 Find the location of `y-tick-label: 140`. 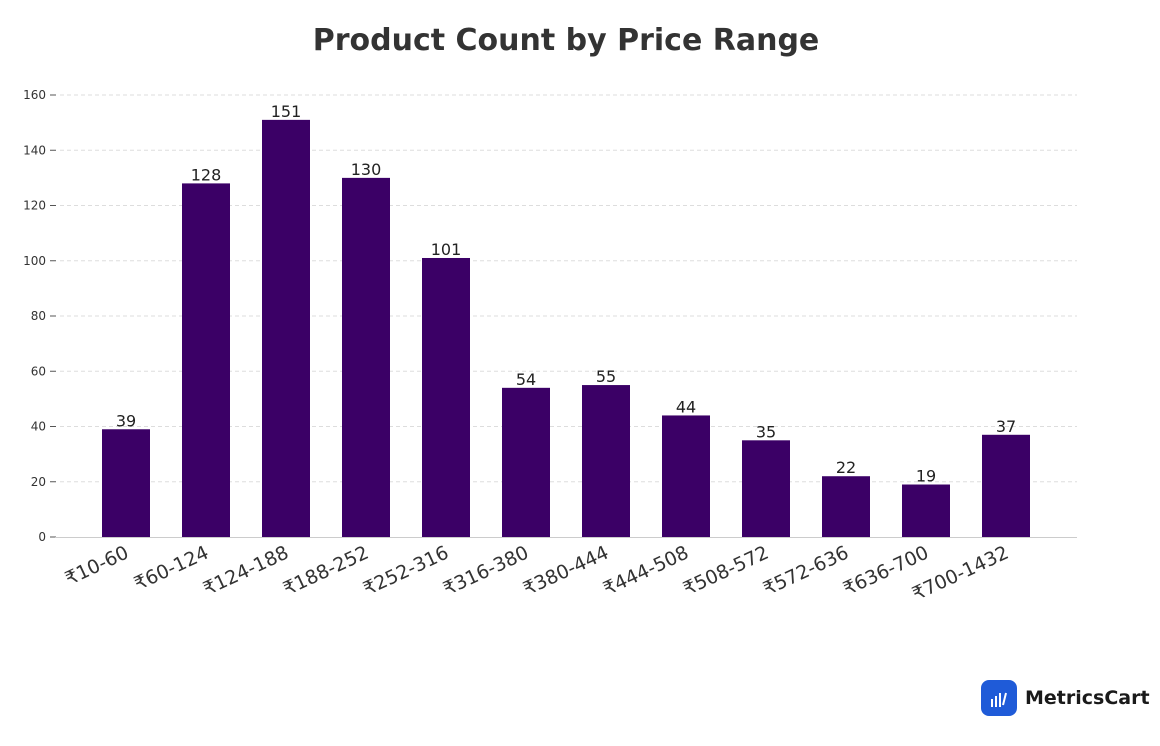

y-tick-label: 140 is located at coordinates (34, 150).